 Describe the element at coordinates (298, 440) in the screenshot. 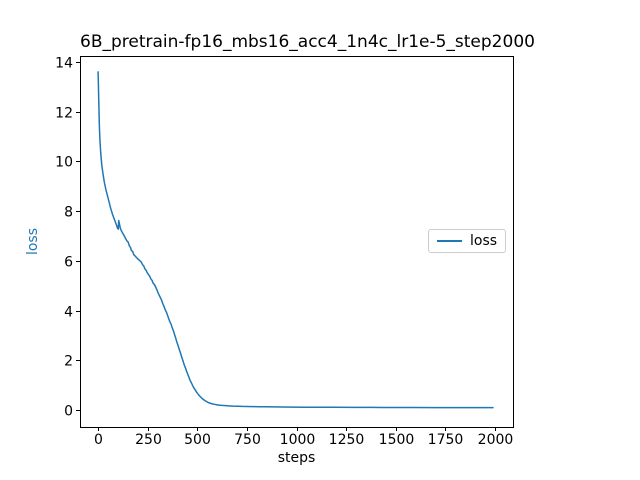

I see `x-tick-label: 1000` at that location.